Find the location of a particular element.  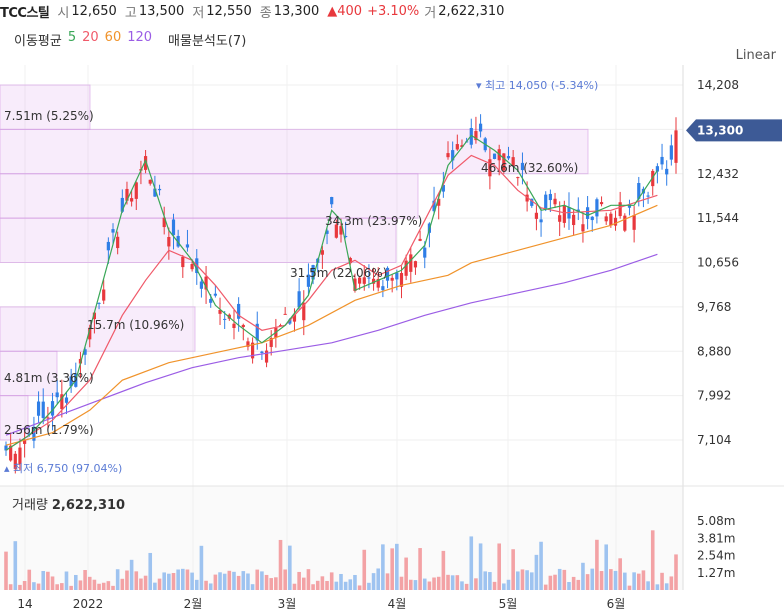

current-price-label: 13,300 is located at coordinates (720, 130).